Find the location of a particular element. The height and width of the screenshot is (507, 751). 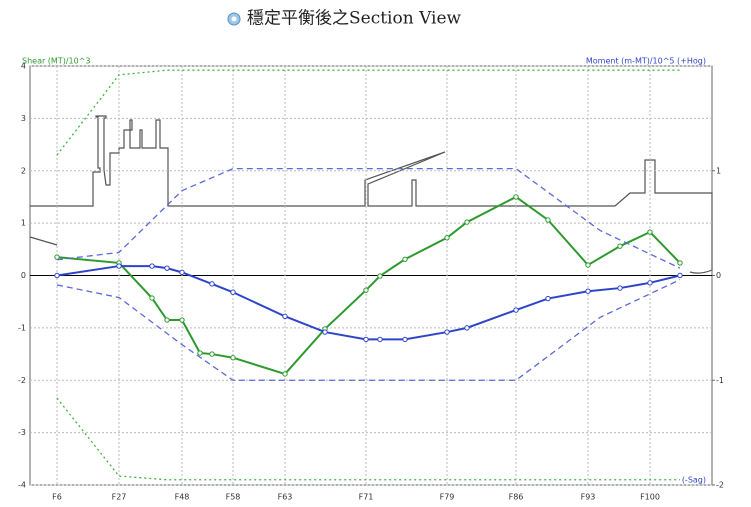

y-tick-label: -2 is located at coordinates (22, 380).